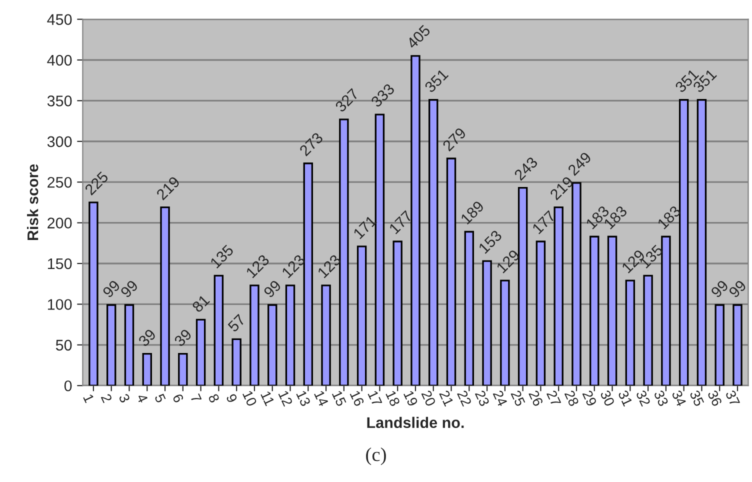 The width and height of the screenshot is (752, 482). Describe the element at coordinates (339, 398) in the screenshot. I see `x-tick-label: 15` at that location.